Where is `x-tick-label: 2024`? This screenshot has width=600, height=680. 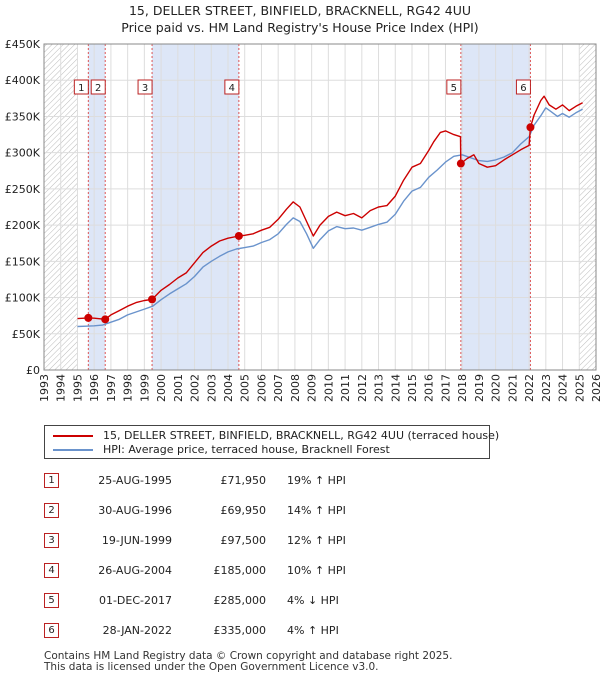
x-tick-label: 2024 is located at coordinates (563, 388).